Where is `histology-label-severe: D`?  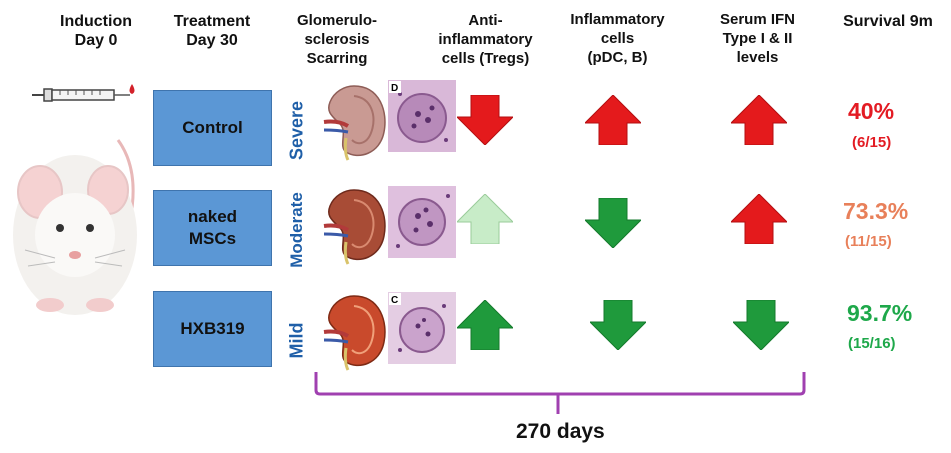 histology-label-severe: D is located at coordinates (394, 88).